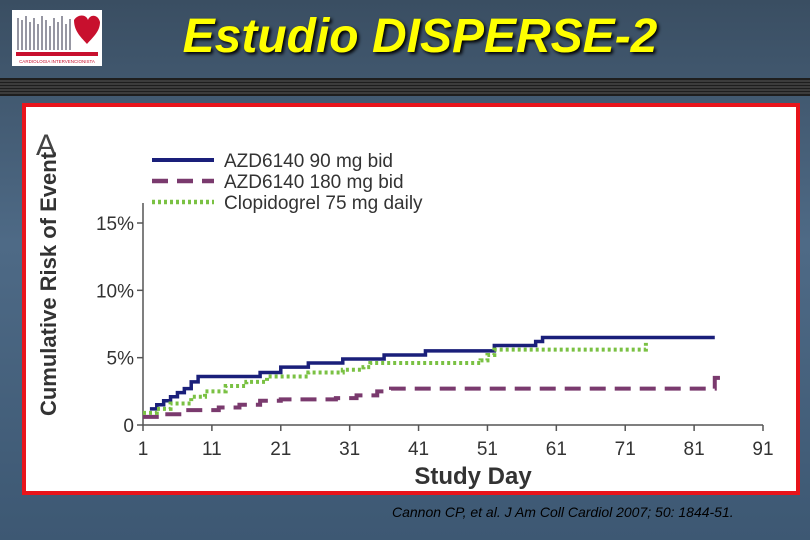 The image size is (810, 540). Describe the element at coordinates (420, 36) in the screenshot. I see `slide-title: Estudio DISPERSE-2` at that location.